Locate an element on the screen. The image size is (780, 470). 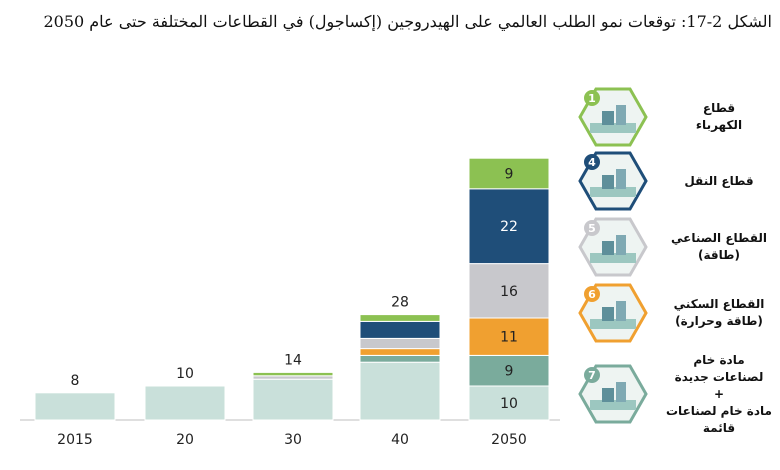
legend-item: 4 قطاع النقل is located at coordinates (674, 181).